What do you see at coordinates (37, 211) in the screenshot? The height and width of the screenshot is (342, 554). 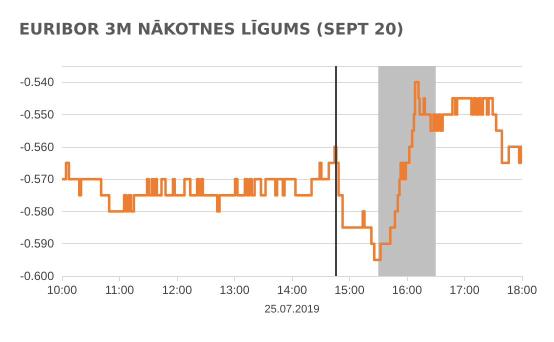 I see `y-tick-label: -0.580` at bounding box center [37, 211].